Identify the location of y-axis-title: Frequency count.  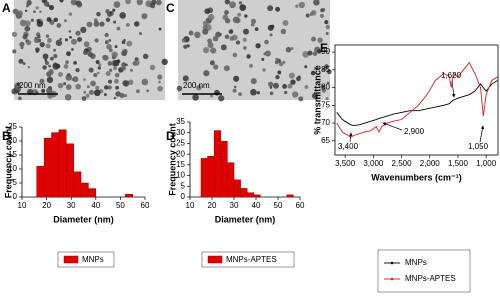
(172, 159).